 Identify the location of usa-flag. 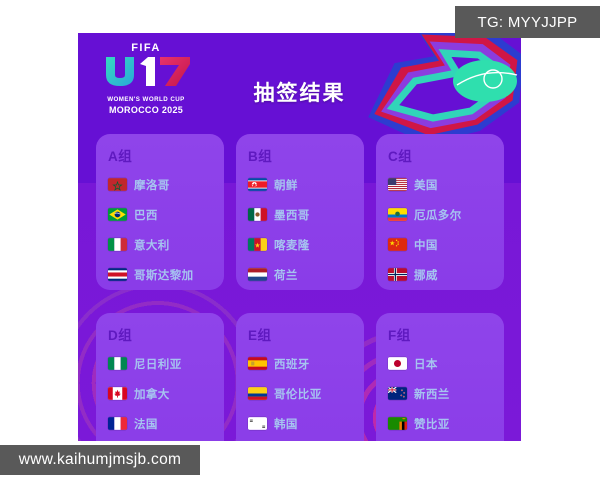
(397, 184).